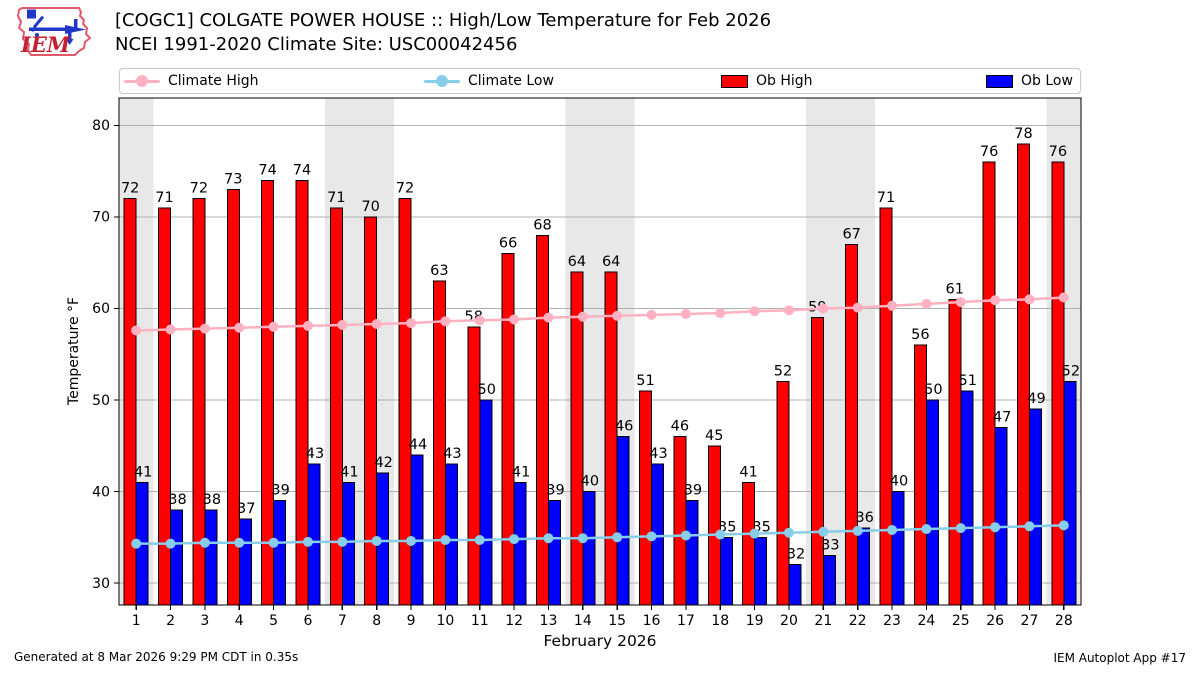  Describe the element at coordinates (489, 81) in the screenshot. I see `legend-item-climate-low: Climate Low` at that location.